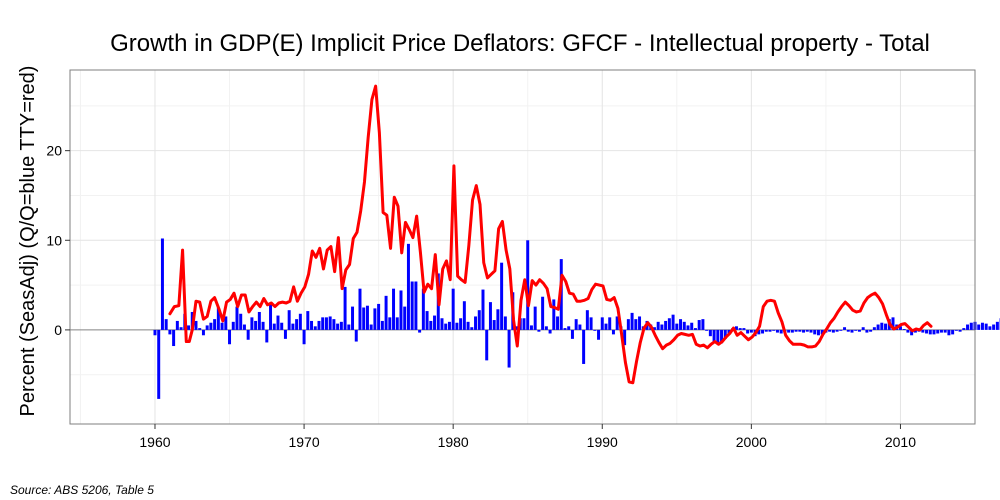  I want to click on source-note: Source: ABS 5206, Table 5, so click(82, 490).